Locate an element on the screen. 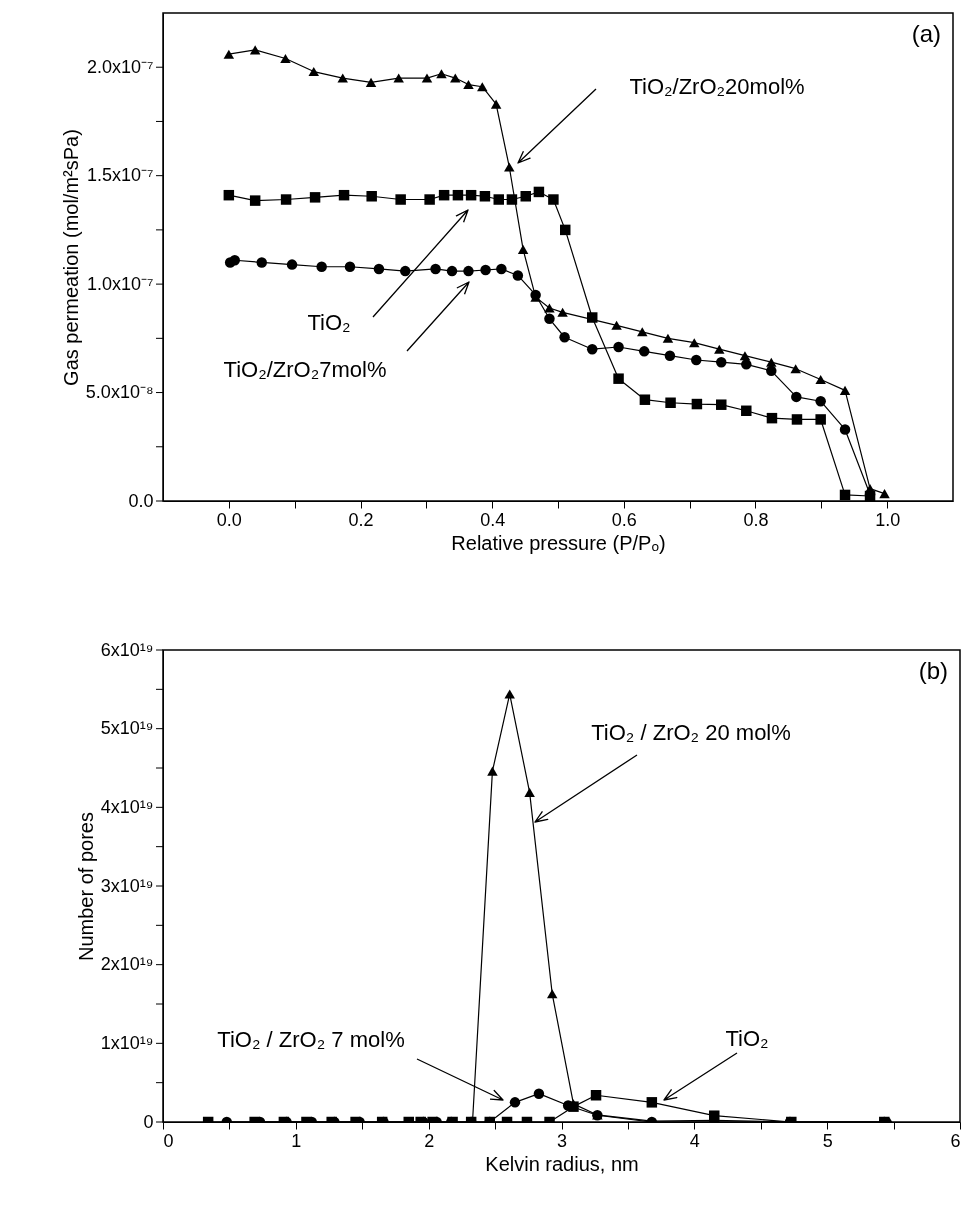  y-tick-label: 5x10¹⁹ is located at coordinates (127, 728).